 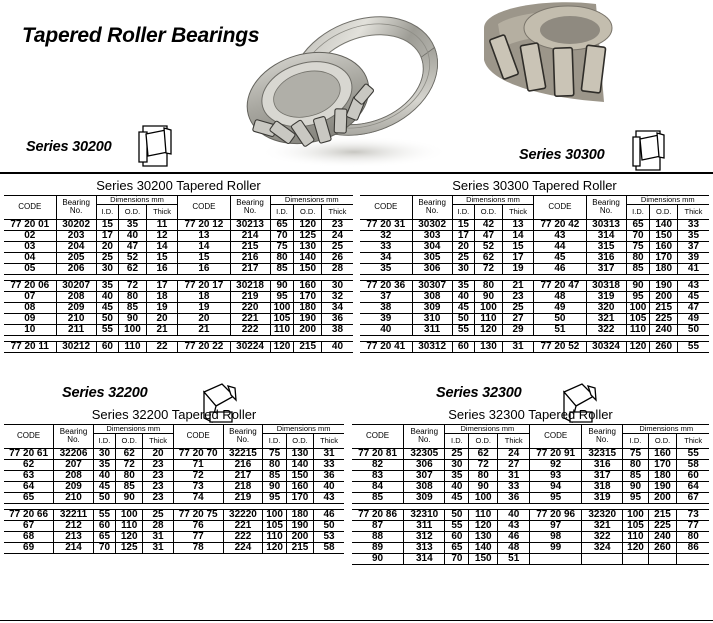 What do you see at coordinates (663, 246) in the screenshot?
I see `cell-od: 160` at bounding box center [663, 246].